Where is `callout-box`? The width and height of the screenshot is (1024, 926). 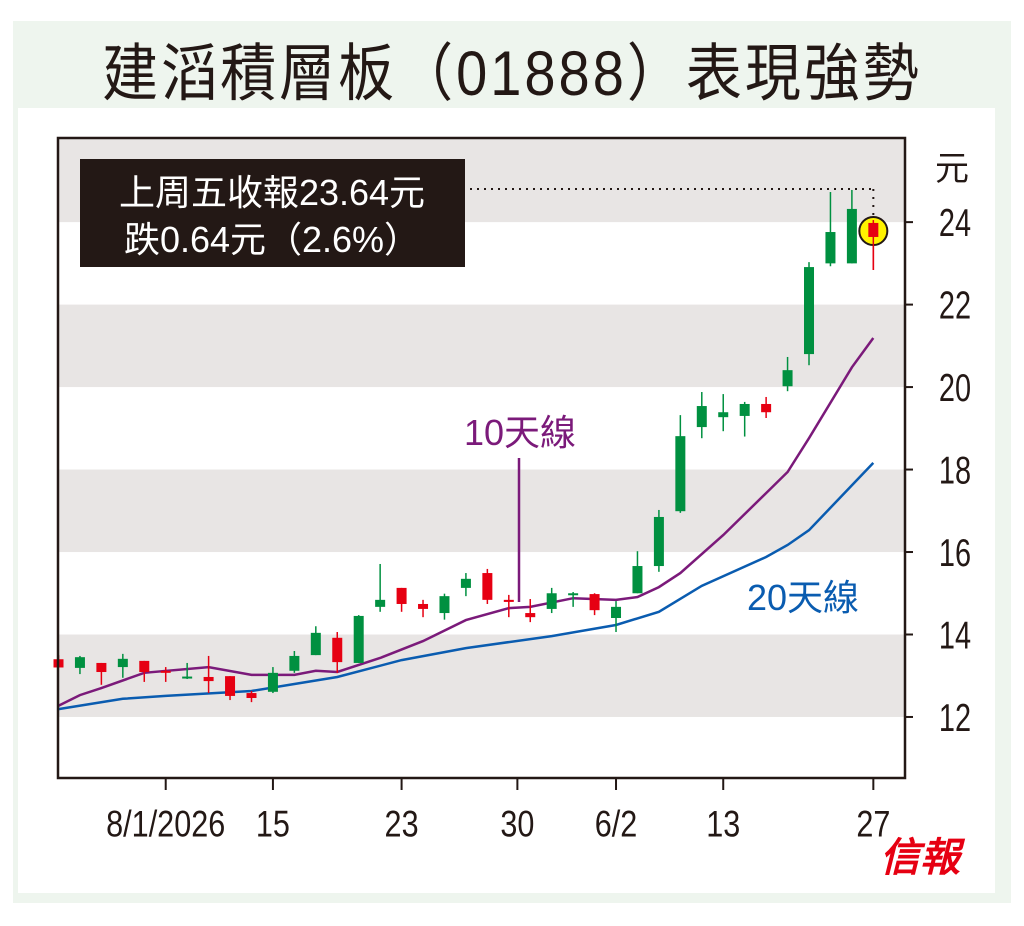
callout-box is located at coordinates (272, 213).